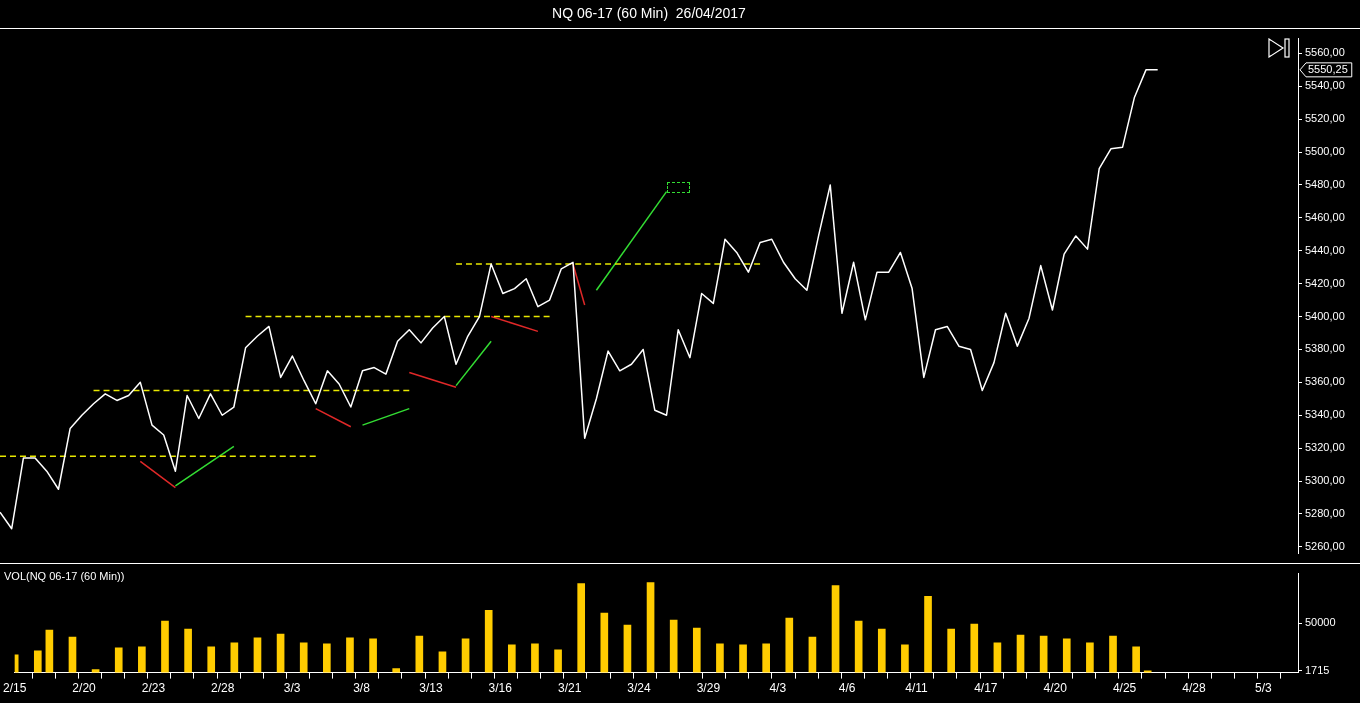 Image resolution: width=1360 pixels, height=703 pixels. Describe the element at coordinates (500, 688) in the screenshot. I see `x-tick-label: 3/16` at that location.